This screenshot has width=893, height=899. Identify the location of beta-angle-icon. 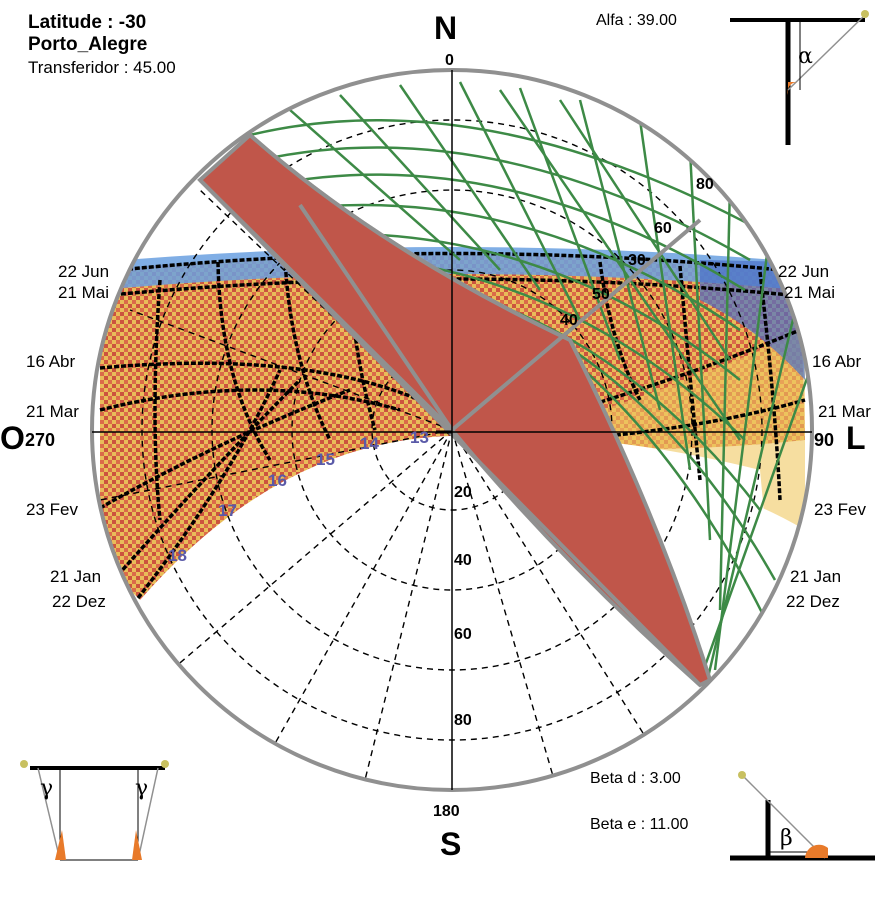
(802, 816).